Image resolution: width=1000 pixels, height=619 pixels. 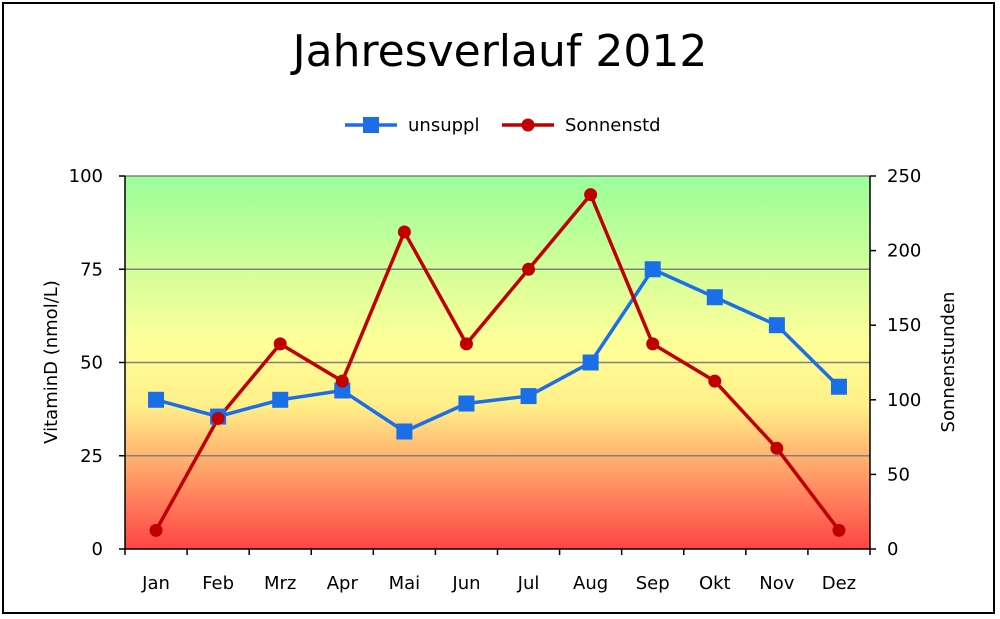 I want to click on y-tick-label: 0, so click(x=97, y=549).